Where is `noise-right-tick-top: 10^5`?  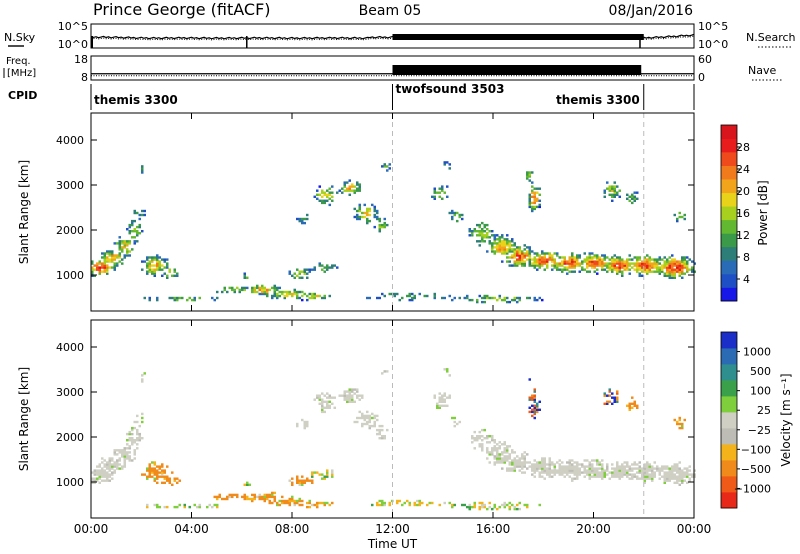 noise-right-tick-top: 10^5 is located at coordinates (713, 26).